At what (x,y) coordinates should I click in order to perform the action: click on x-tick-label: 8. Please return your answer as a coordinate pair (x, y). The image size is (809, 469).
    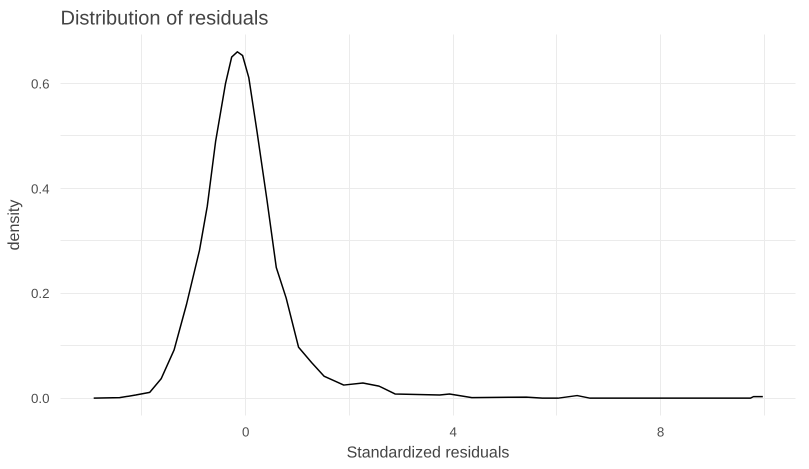
    Looking at the image, I should click on (660, 432).